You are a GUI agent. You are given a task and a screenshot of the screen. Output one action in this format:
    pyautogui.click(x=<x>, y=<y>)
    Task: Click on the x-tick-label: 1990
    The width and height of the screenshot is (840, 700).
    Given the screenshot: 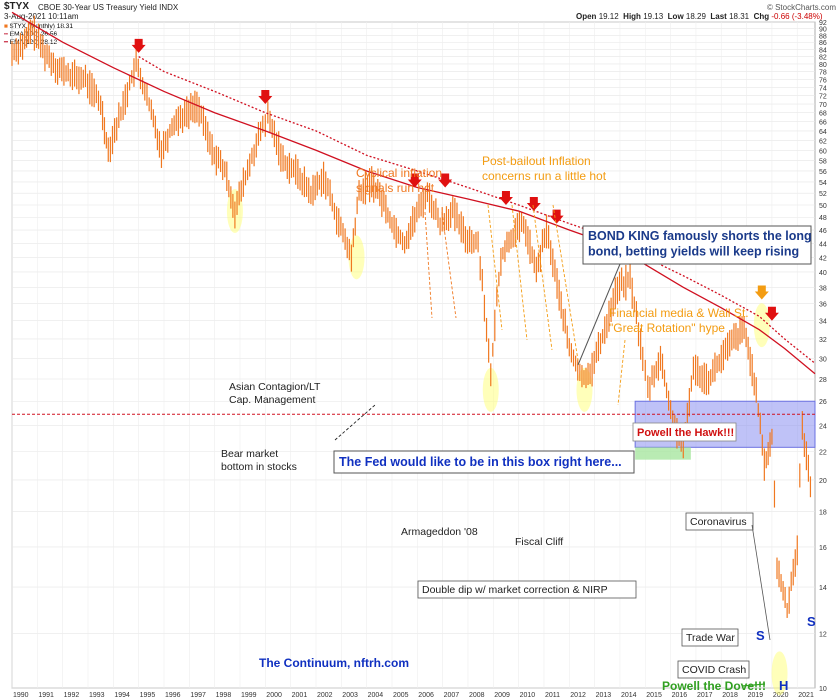 What is the action you would take?
    pyautogui.click(x=21, y=695)
    